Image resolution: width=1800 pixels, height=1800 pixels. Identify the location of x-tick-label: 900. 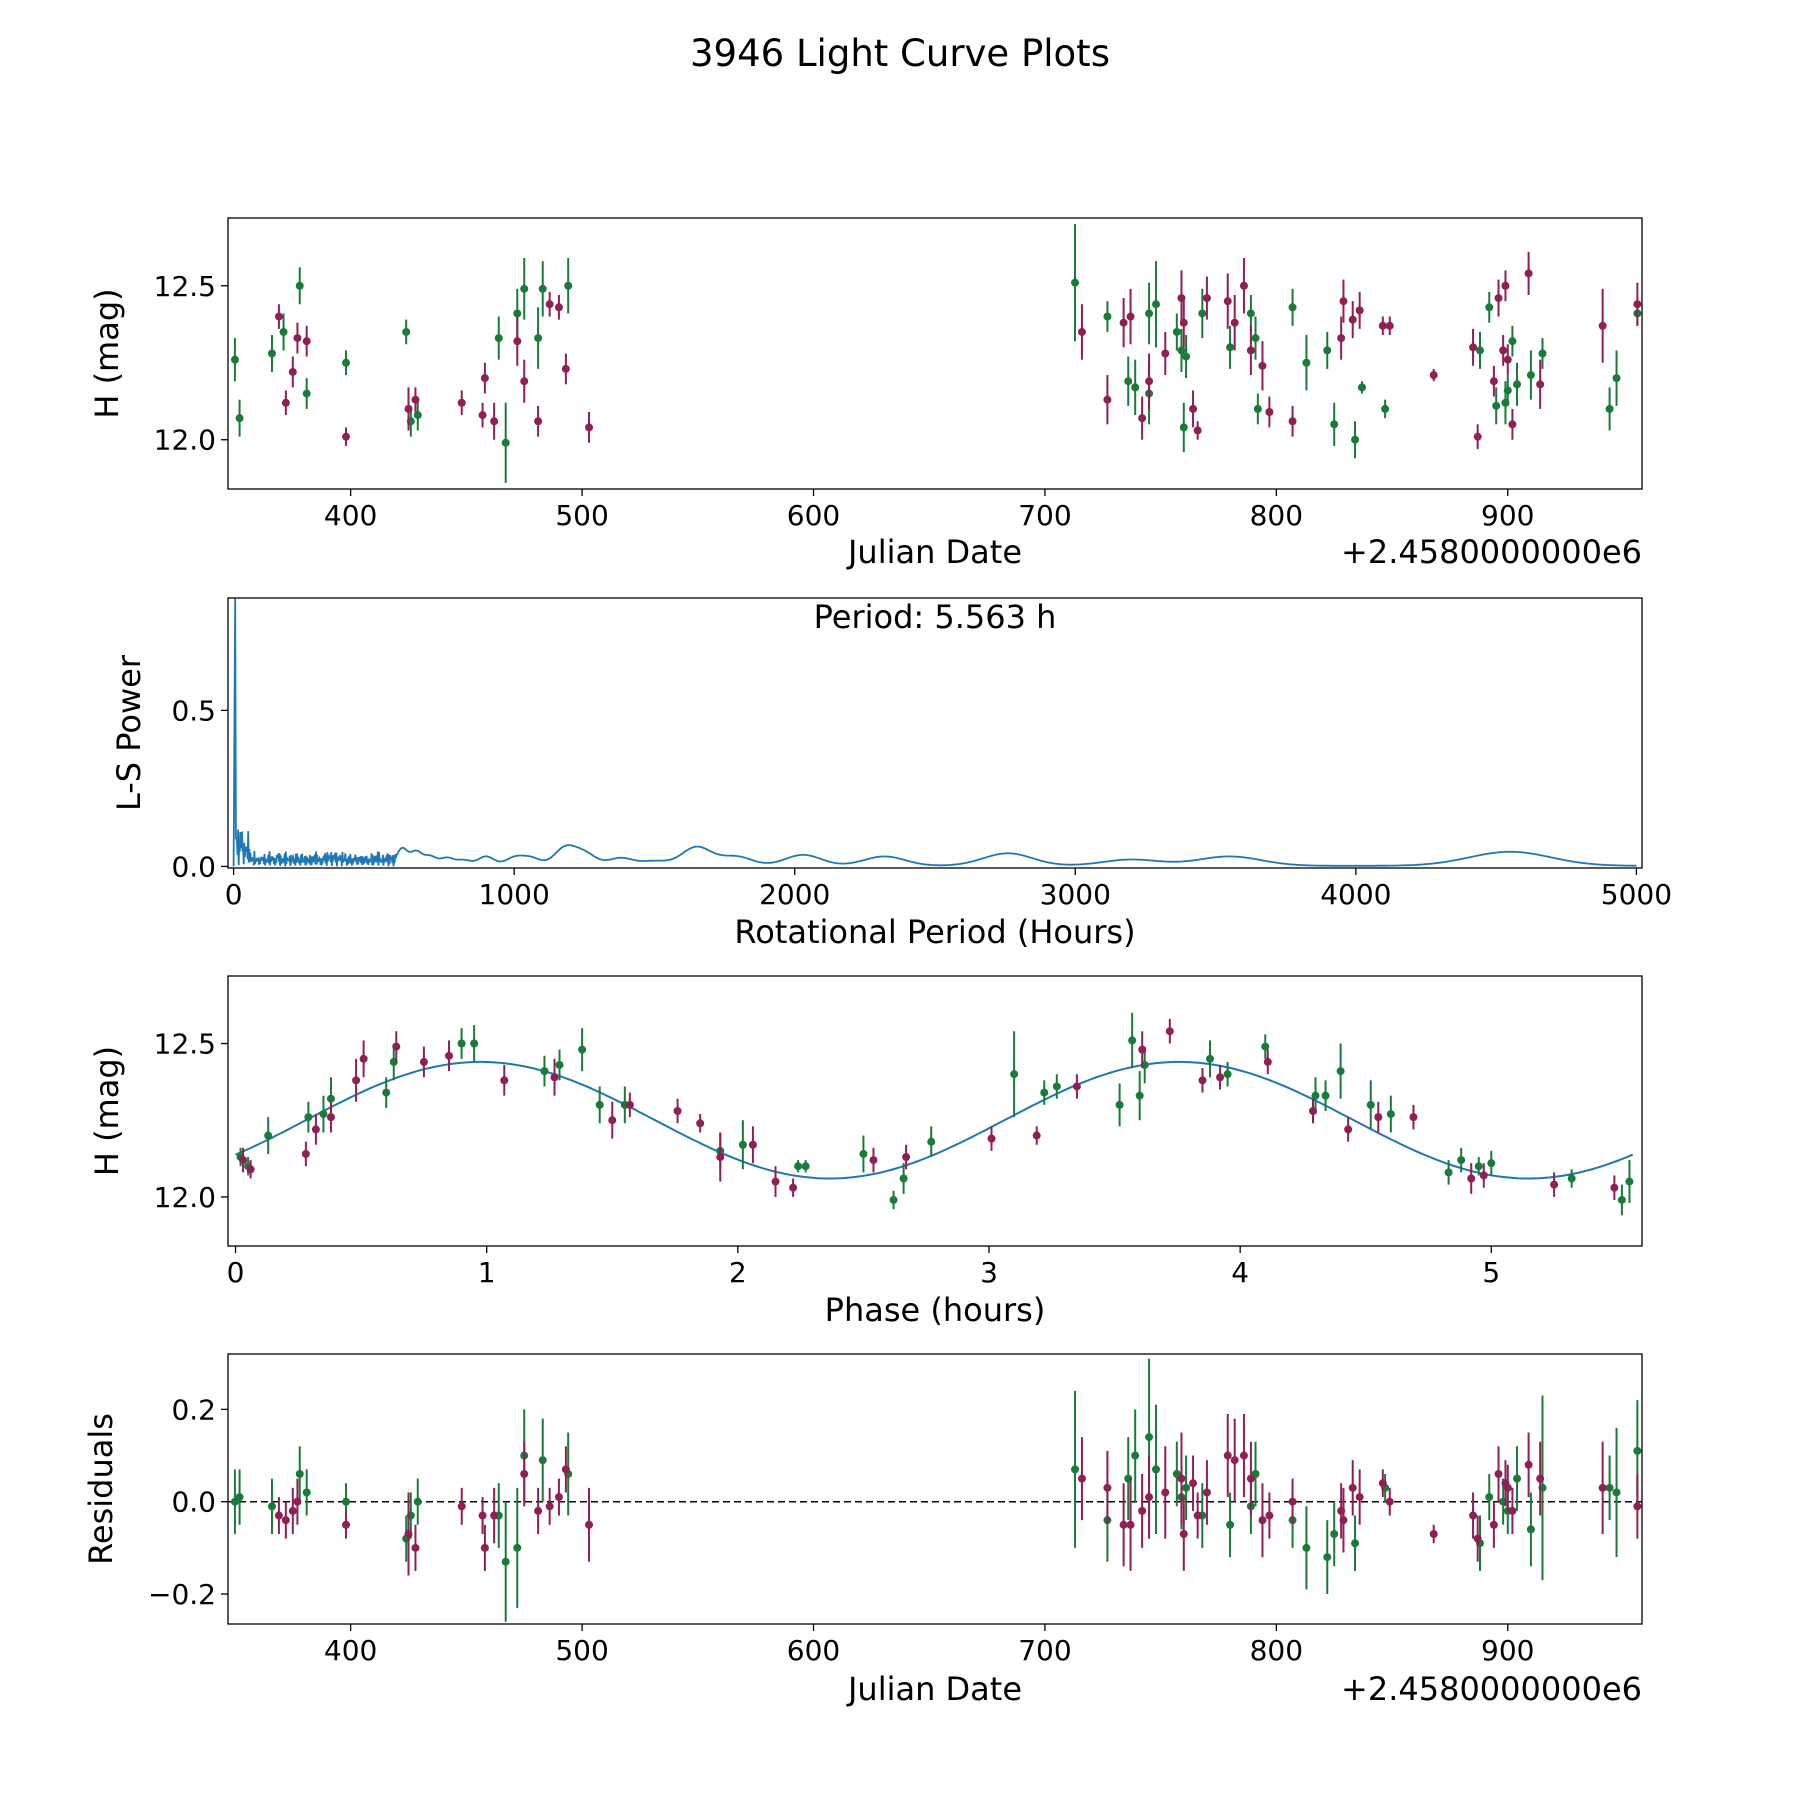
(1507, 515).